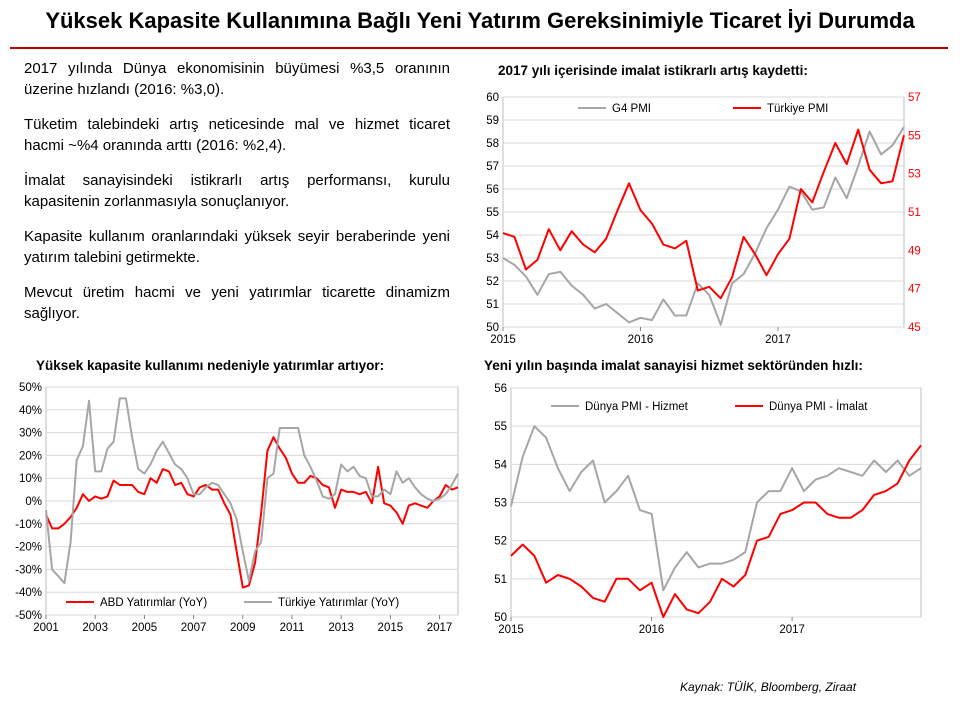  What do you see at coordinates (28, 525) in the screenshot?
I see `y-tick-label: -10%` at bounding box center [28, 525].